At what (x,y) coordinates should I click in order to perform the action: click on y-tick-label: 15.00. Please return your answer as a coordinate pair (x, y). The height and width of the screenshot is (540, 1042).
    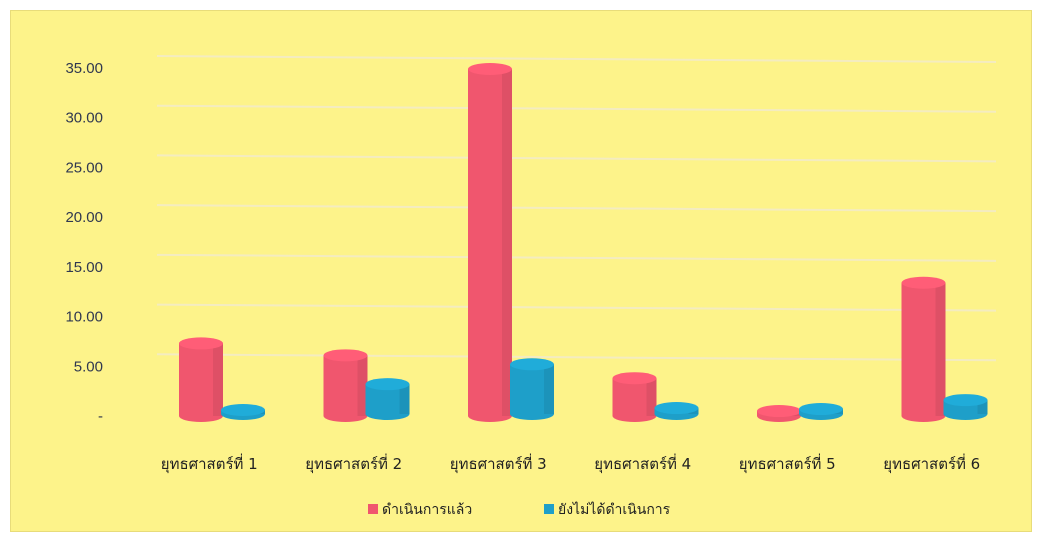
    Looking at the image, I should click on (84, 267).